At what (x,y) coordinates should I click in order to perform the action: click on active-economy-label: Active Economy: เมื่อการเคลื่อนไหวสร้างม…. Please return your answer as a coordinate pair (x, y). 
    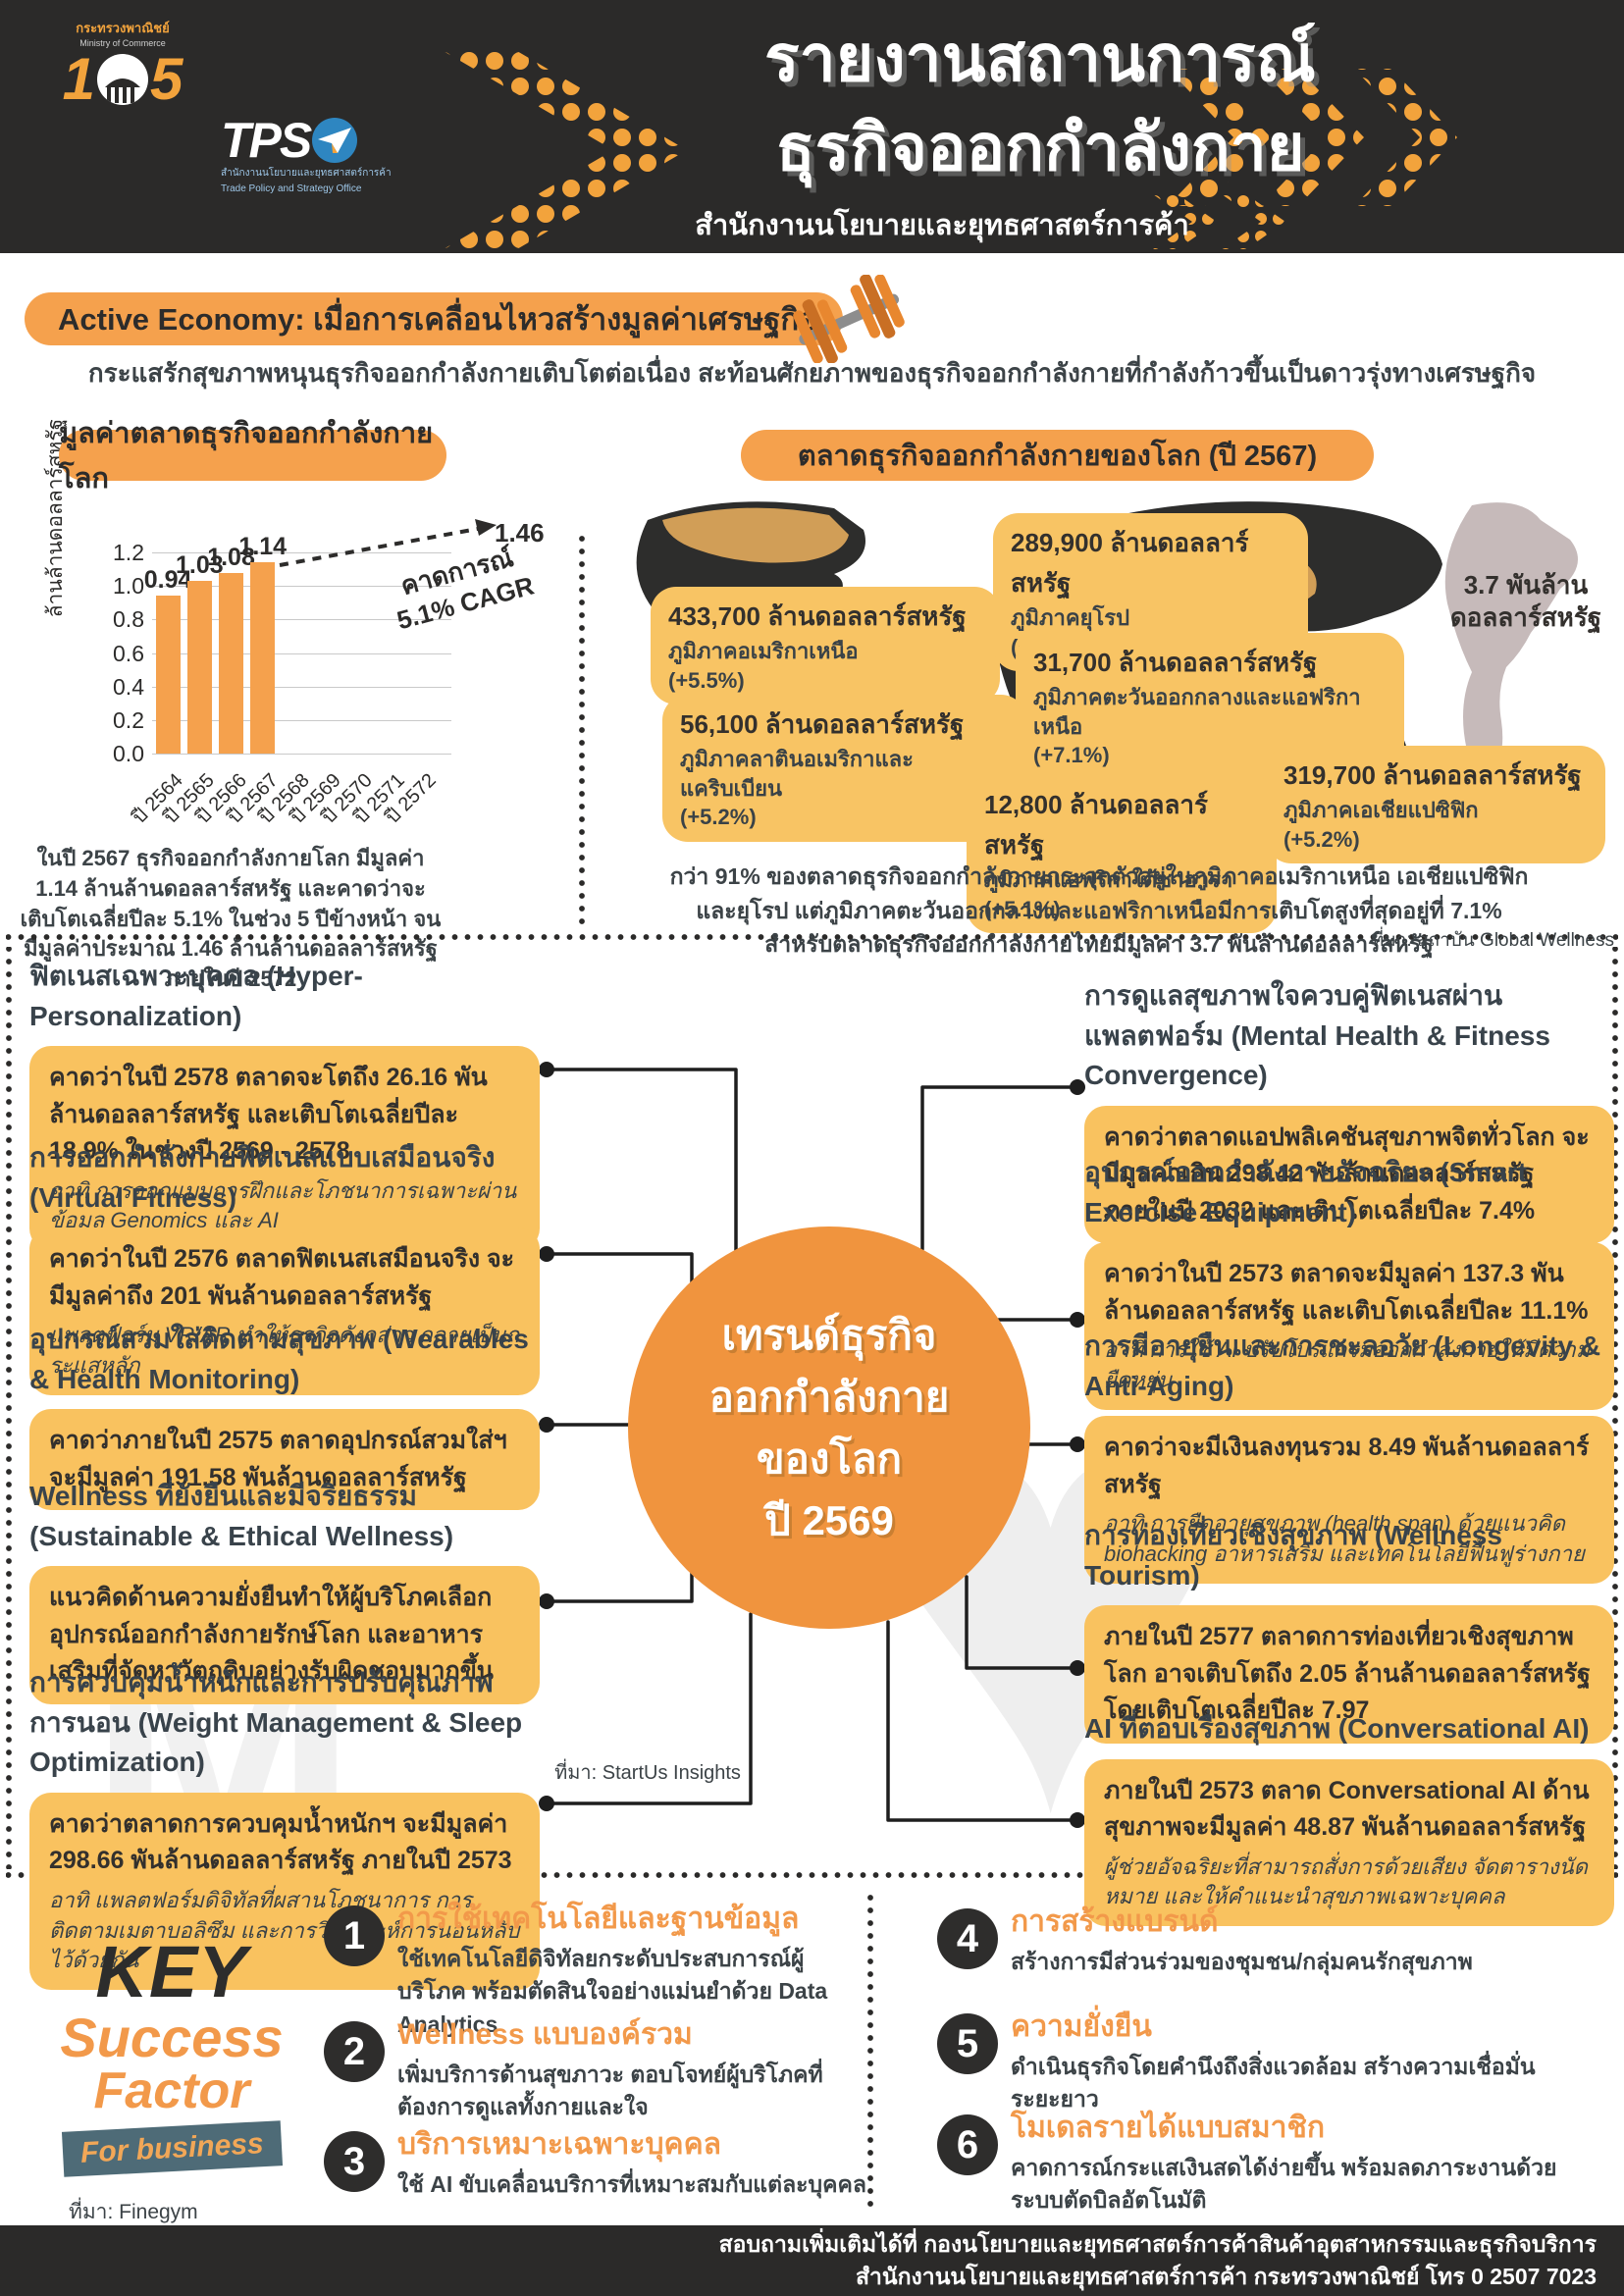
    Looking at the image, I should click on (437, 319).